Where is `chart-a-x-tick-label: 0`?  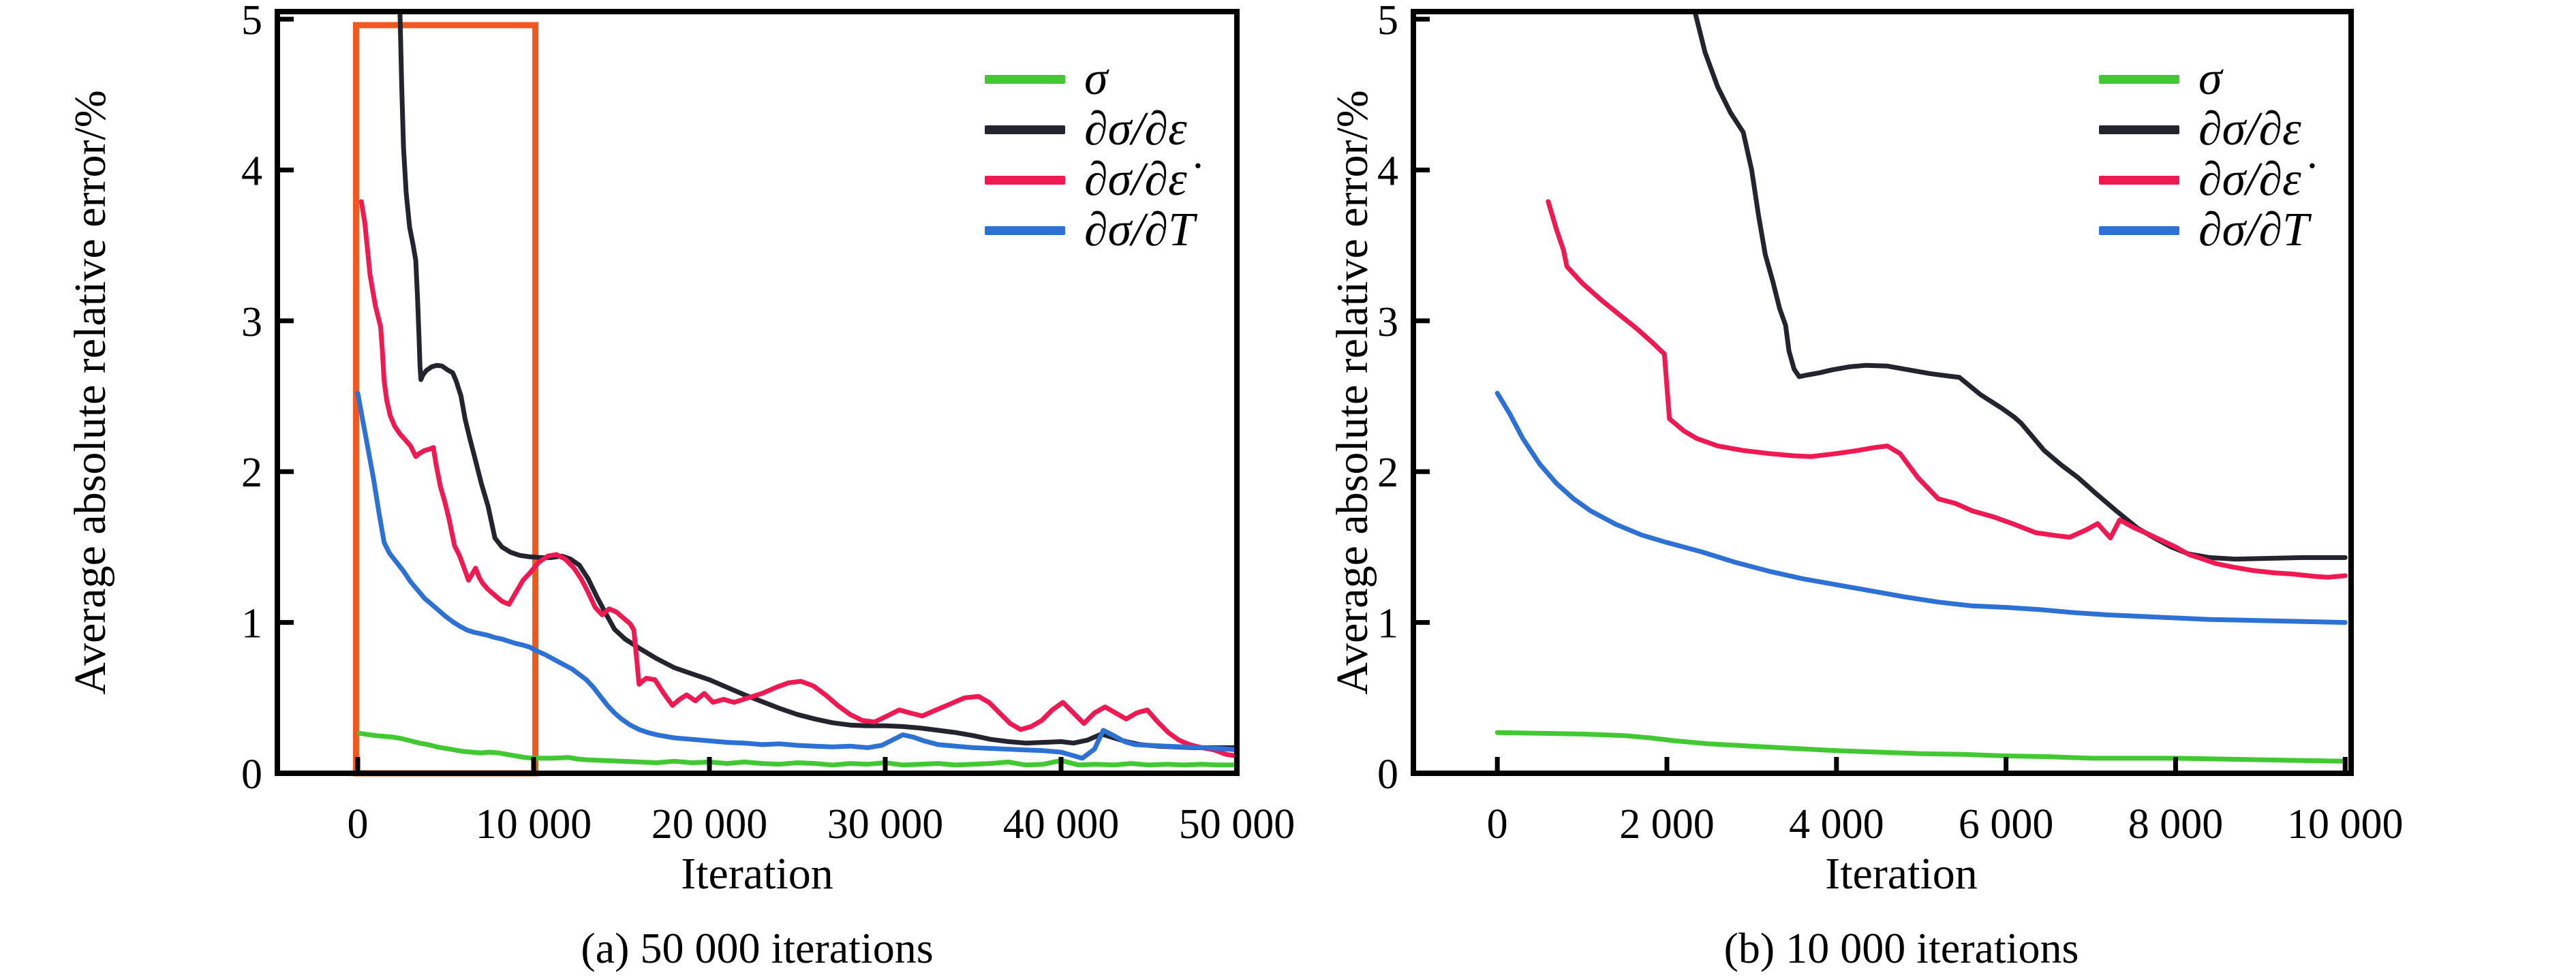
chart-a-x-tick-label: 0 is located at coordinates (358, 825).